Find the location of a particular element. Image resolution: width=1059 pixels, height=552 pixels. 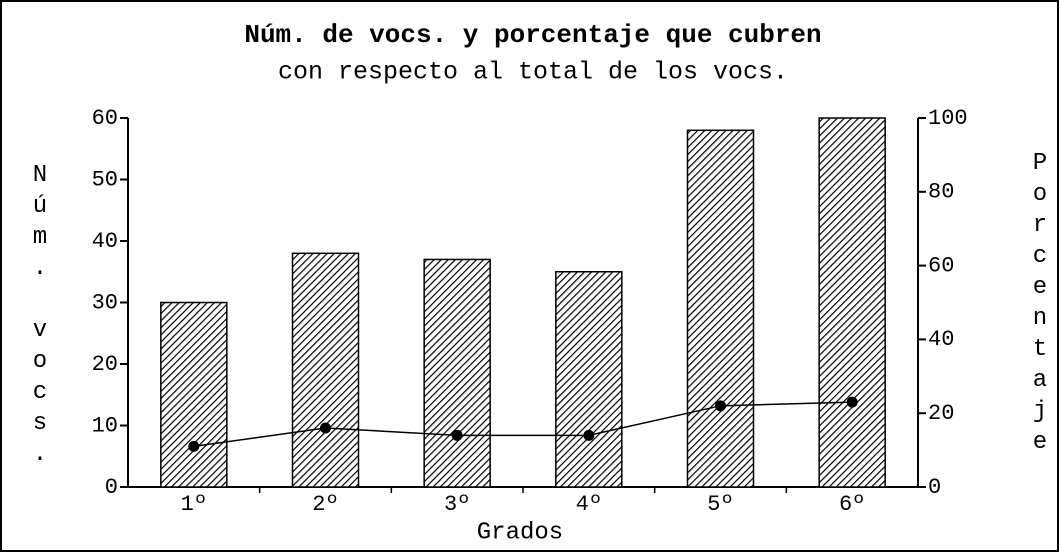

y-tick-label: 30 is located at coordinates (105, 302).